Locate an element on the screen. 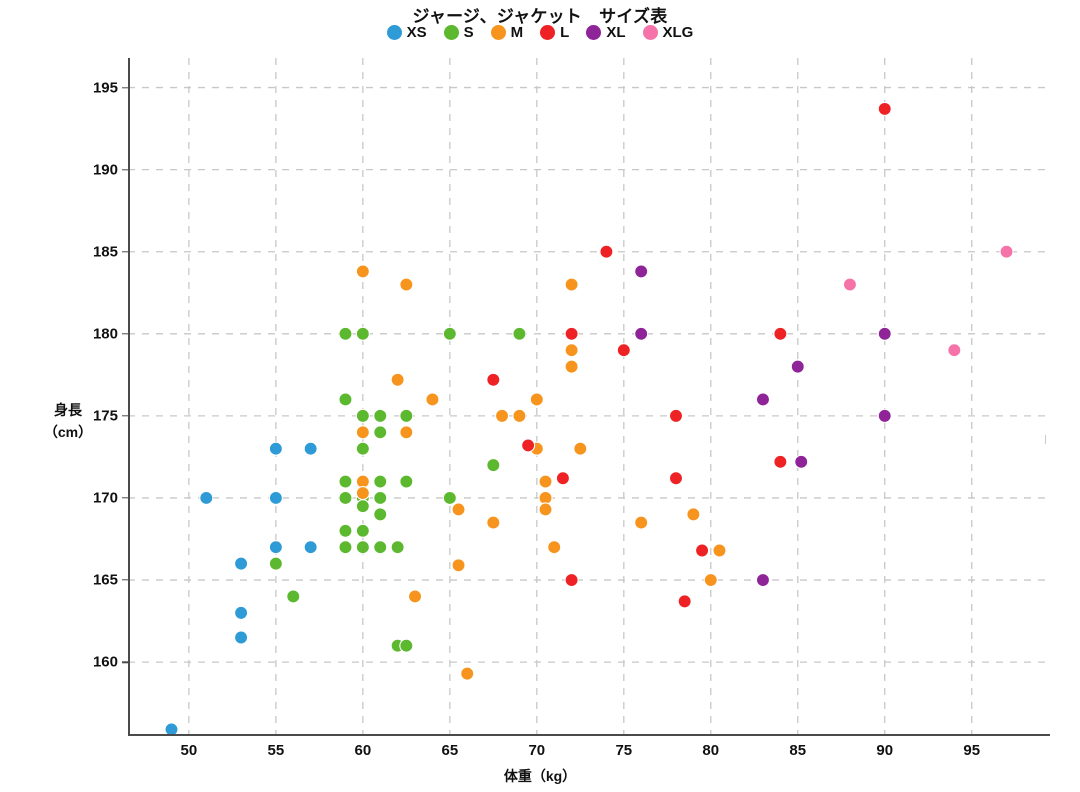 Image resolution: width=1080 pixels, height=792 pixels. x-tick-label: 75 is located at coordinates (624, 750).